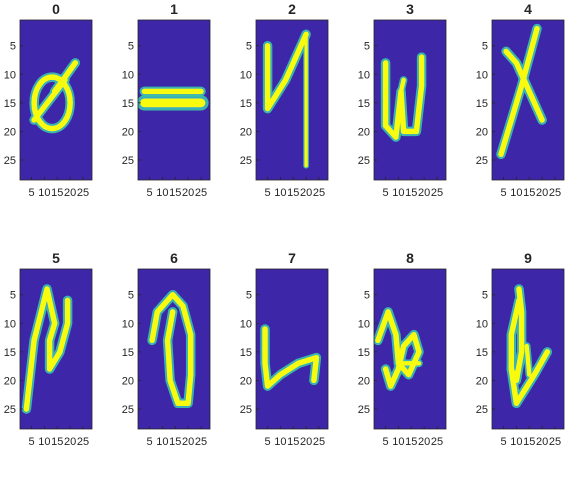 Image resolution: width=584 pixels, height=482 pixels. I want to click on panel-title: 2, so click(292, 9).